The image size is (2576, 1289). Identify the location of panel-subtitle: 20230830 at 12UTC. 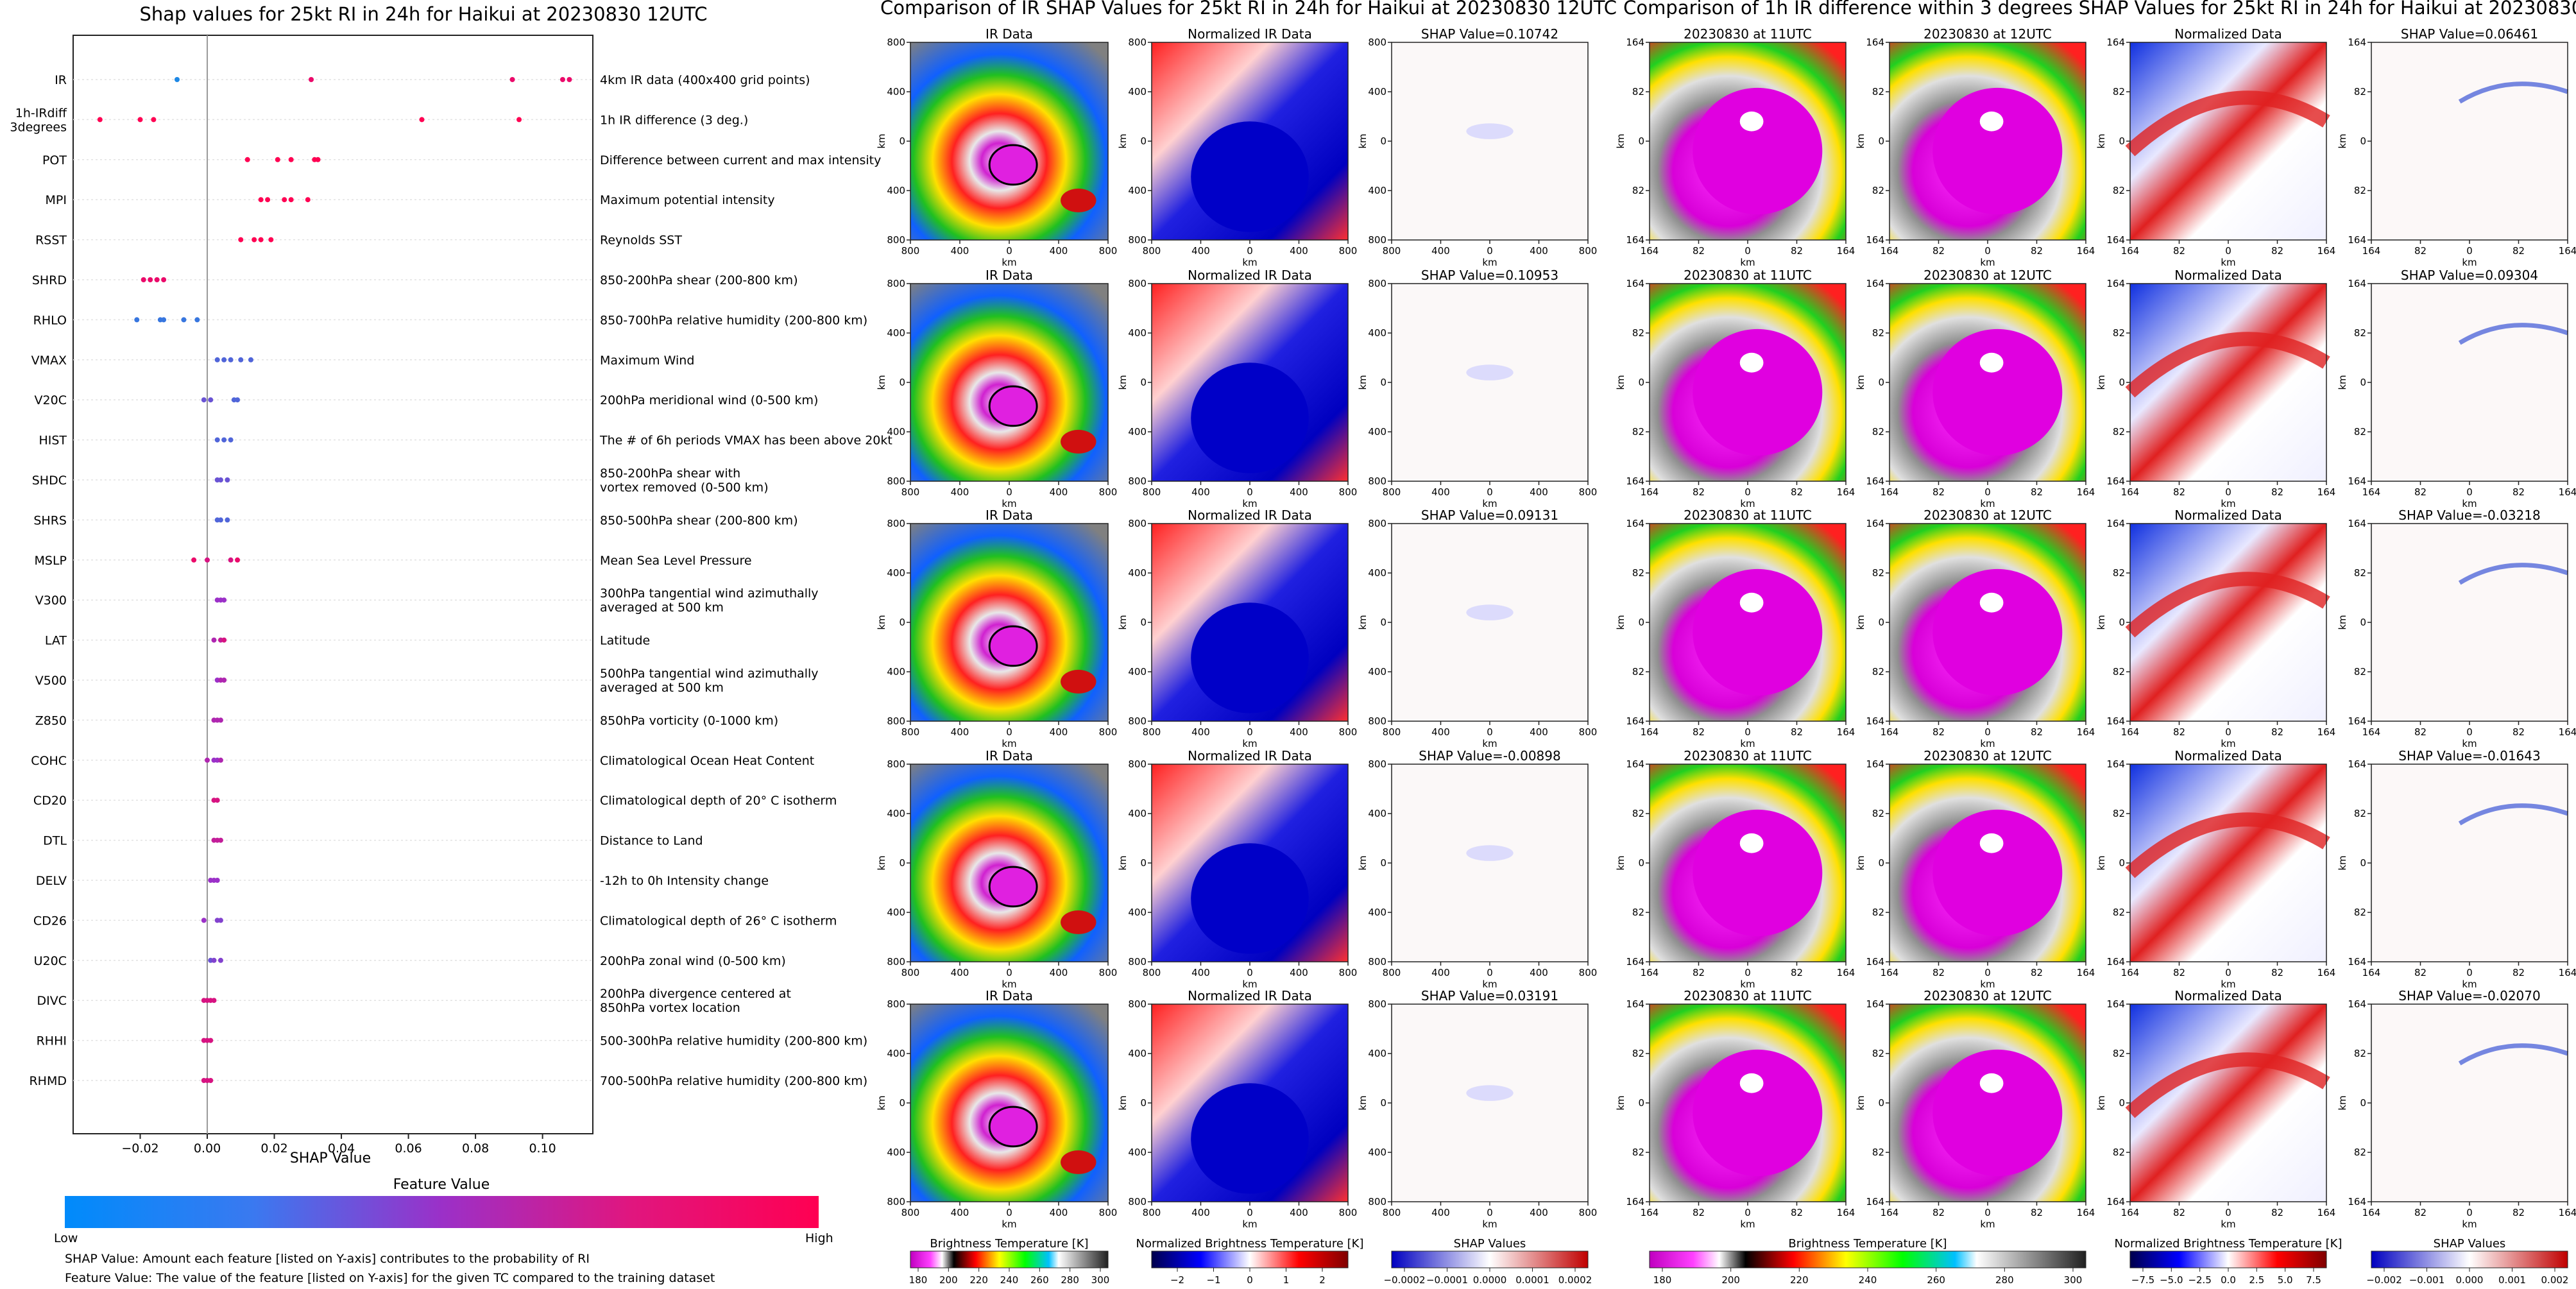
(1987, 275).